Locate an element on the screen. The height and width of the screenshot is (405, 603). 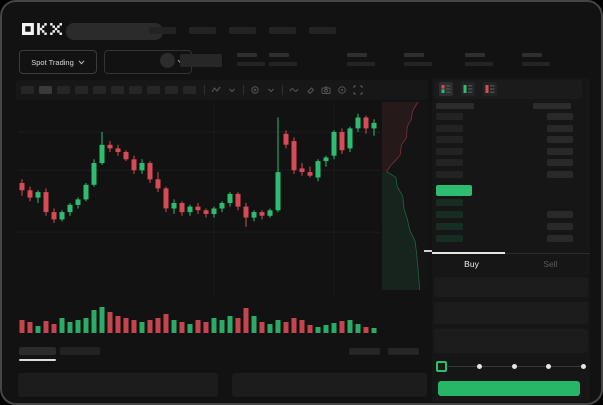
brush-icon is located at coordinates (310, 90).